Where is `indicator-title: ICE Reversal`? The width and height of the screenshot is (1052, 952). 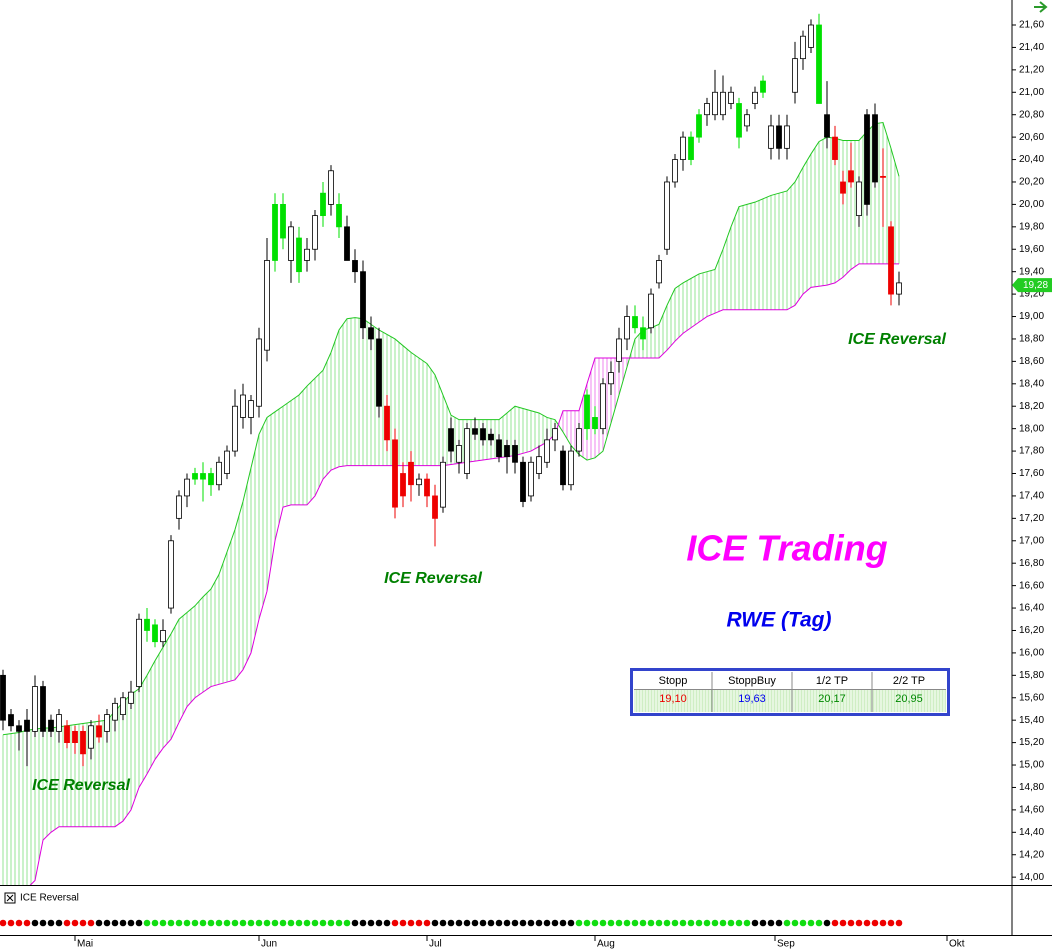
indicator-title: ICE Reversal is located at coordinates (49, 898).